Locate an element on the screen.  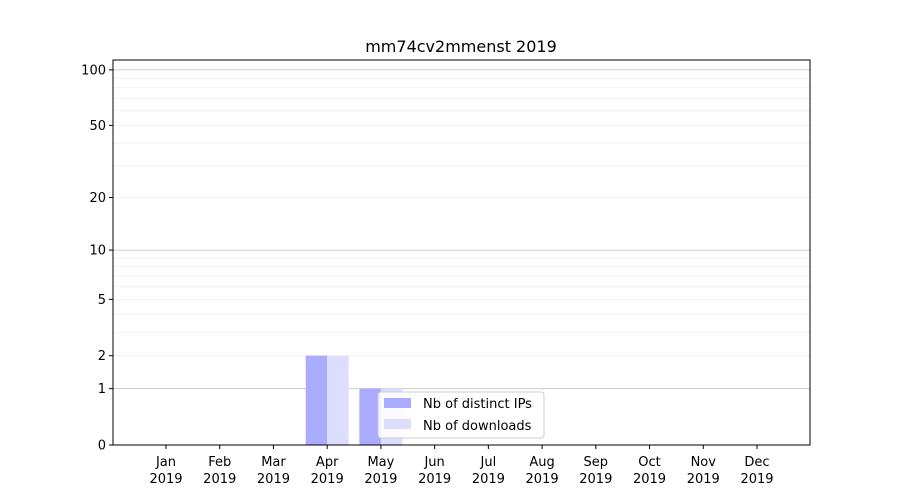
y-tick-label: 2 is located at coordinates (102, 356).